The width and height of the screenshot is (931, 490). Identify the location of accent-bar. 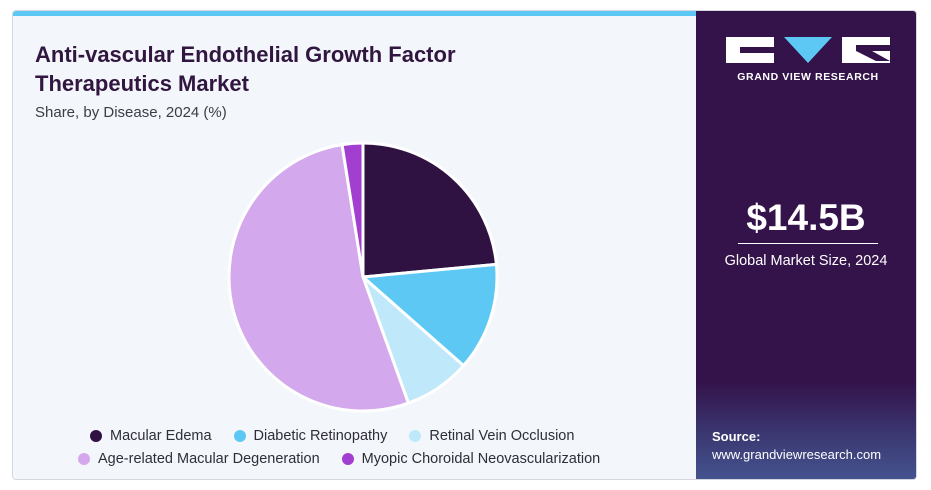
(354, 13).